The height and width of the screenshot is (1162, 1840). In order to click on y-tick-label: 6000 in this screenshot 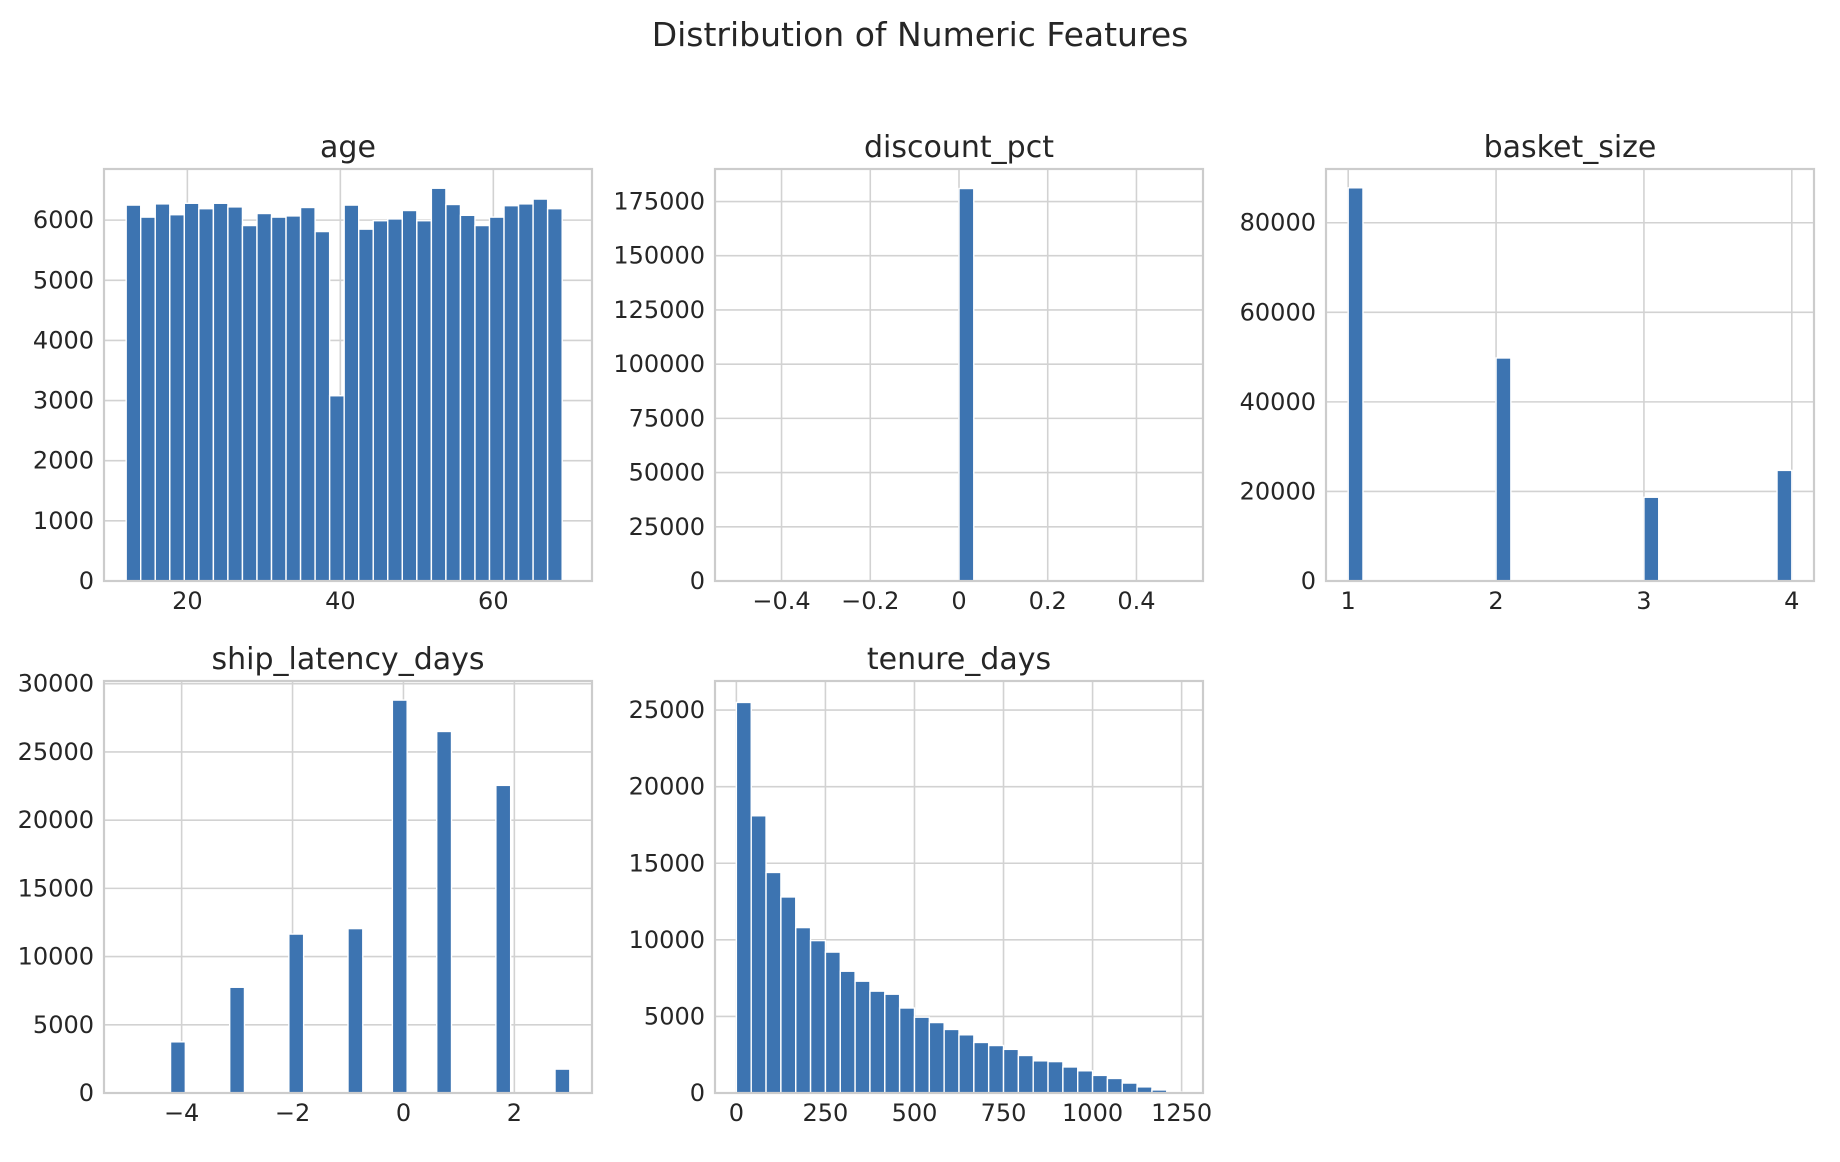, I will do `click(63, 220)`.